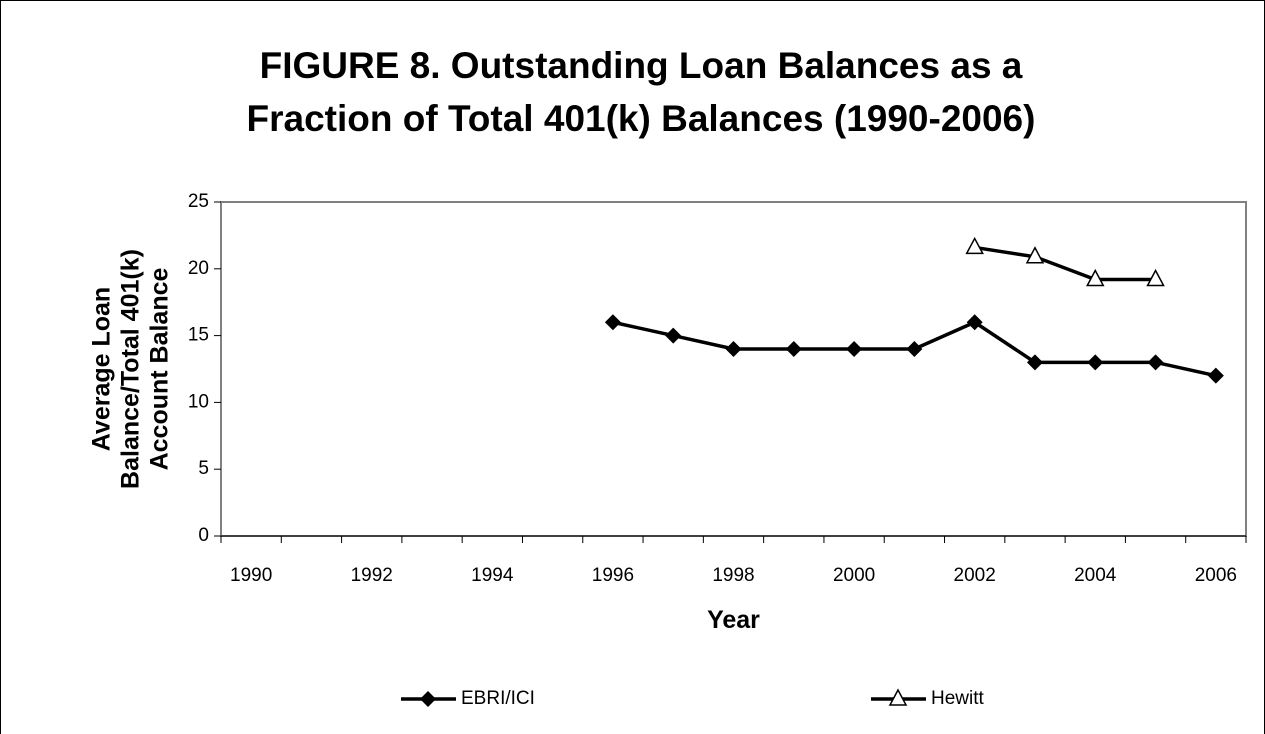 Image resolution: width=1265 pixels, height=734 pixels. Describe the element at coordinates (198, 201) in the screenshot. I see `y-tick-label: 25` at that location.